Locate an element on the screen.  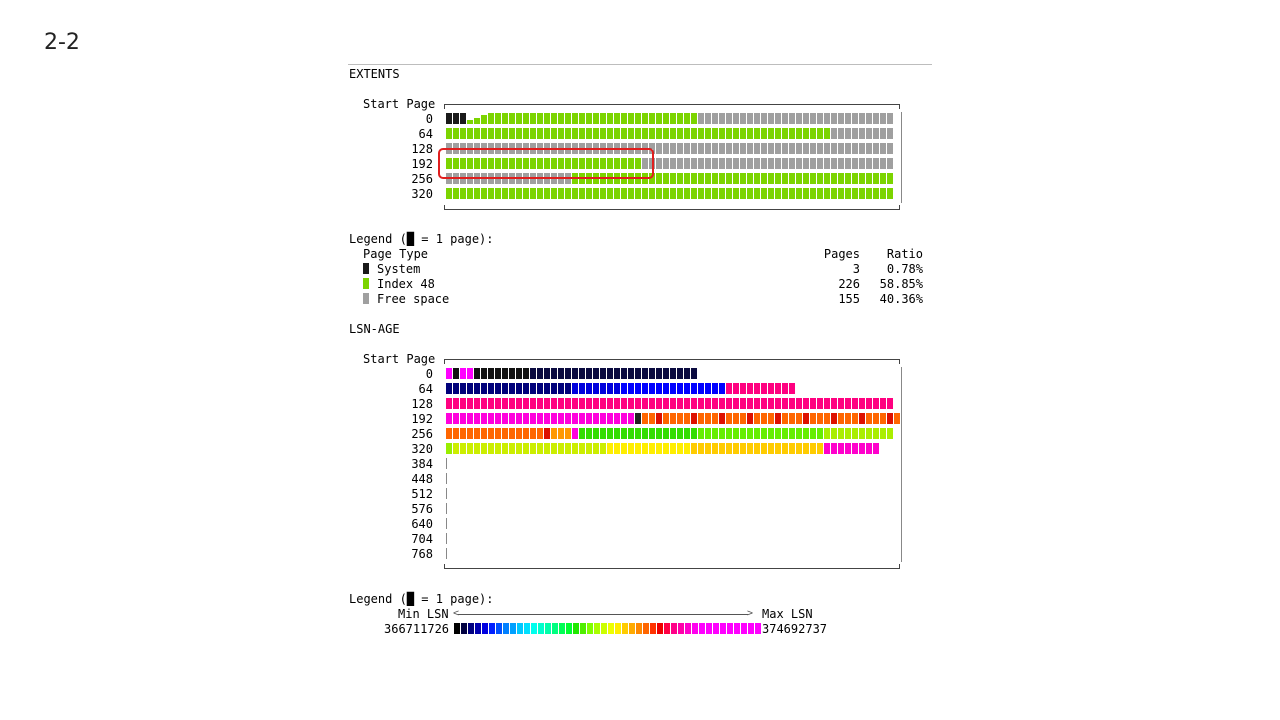
max-lsn-label: Max LSN is located at coordinates (787, 614).